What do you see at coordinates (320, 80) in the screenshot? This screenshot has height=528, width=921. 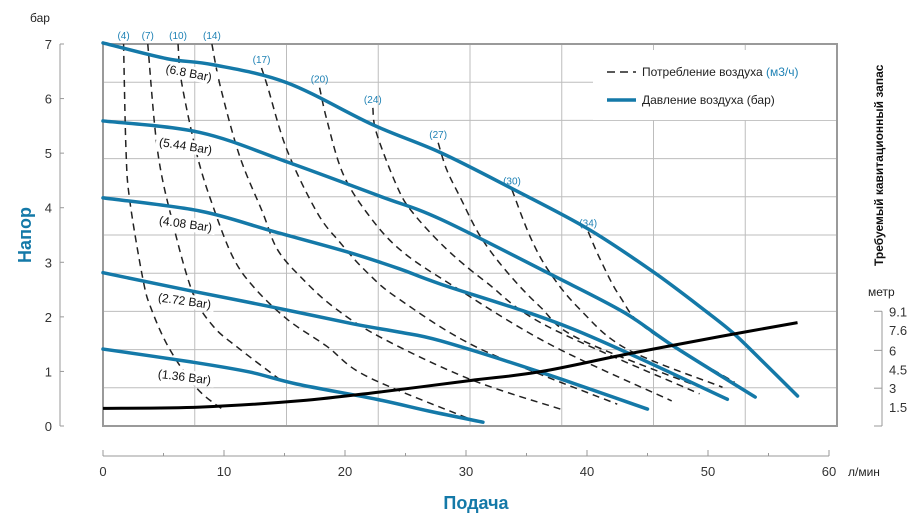 I see `air-consumption-label: (20)` at bounding box center [320, 80].